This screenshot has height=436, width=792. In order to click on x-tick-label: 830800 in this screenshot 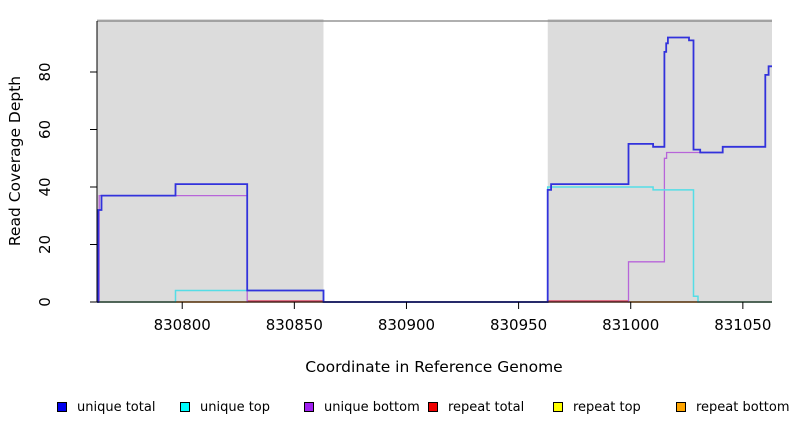, I will do `click(182, 325)`.